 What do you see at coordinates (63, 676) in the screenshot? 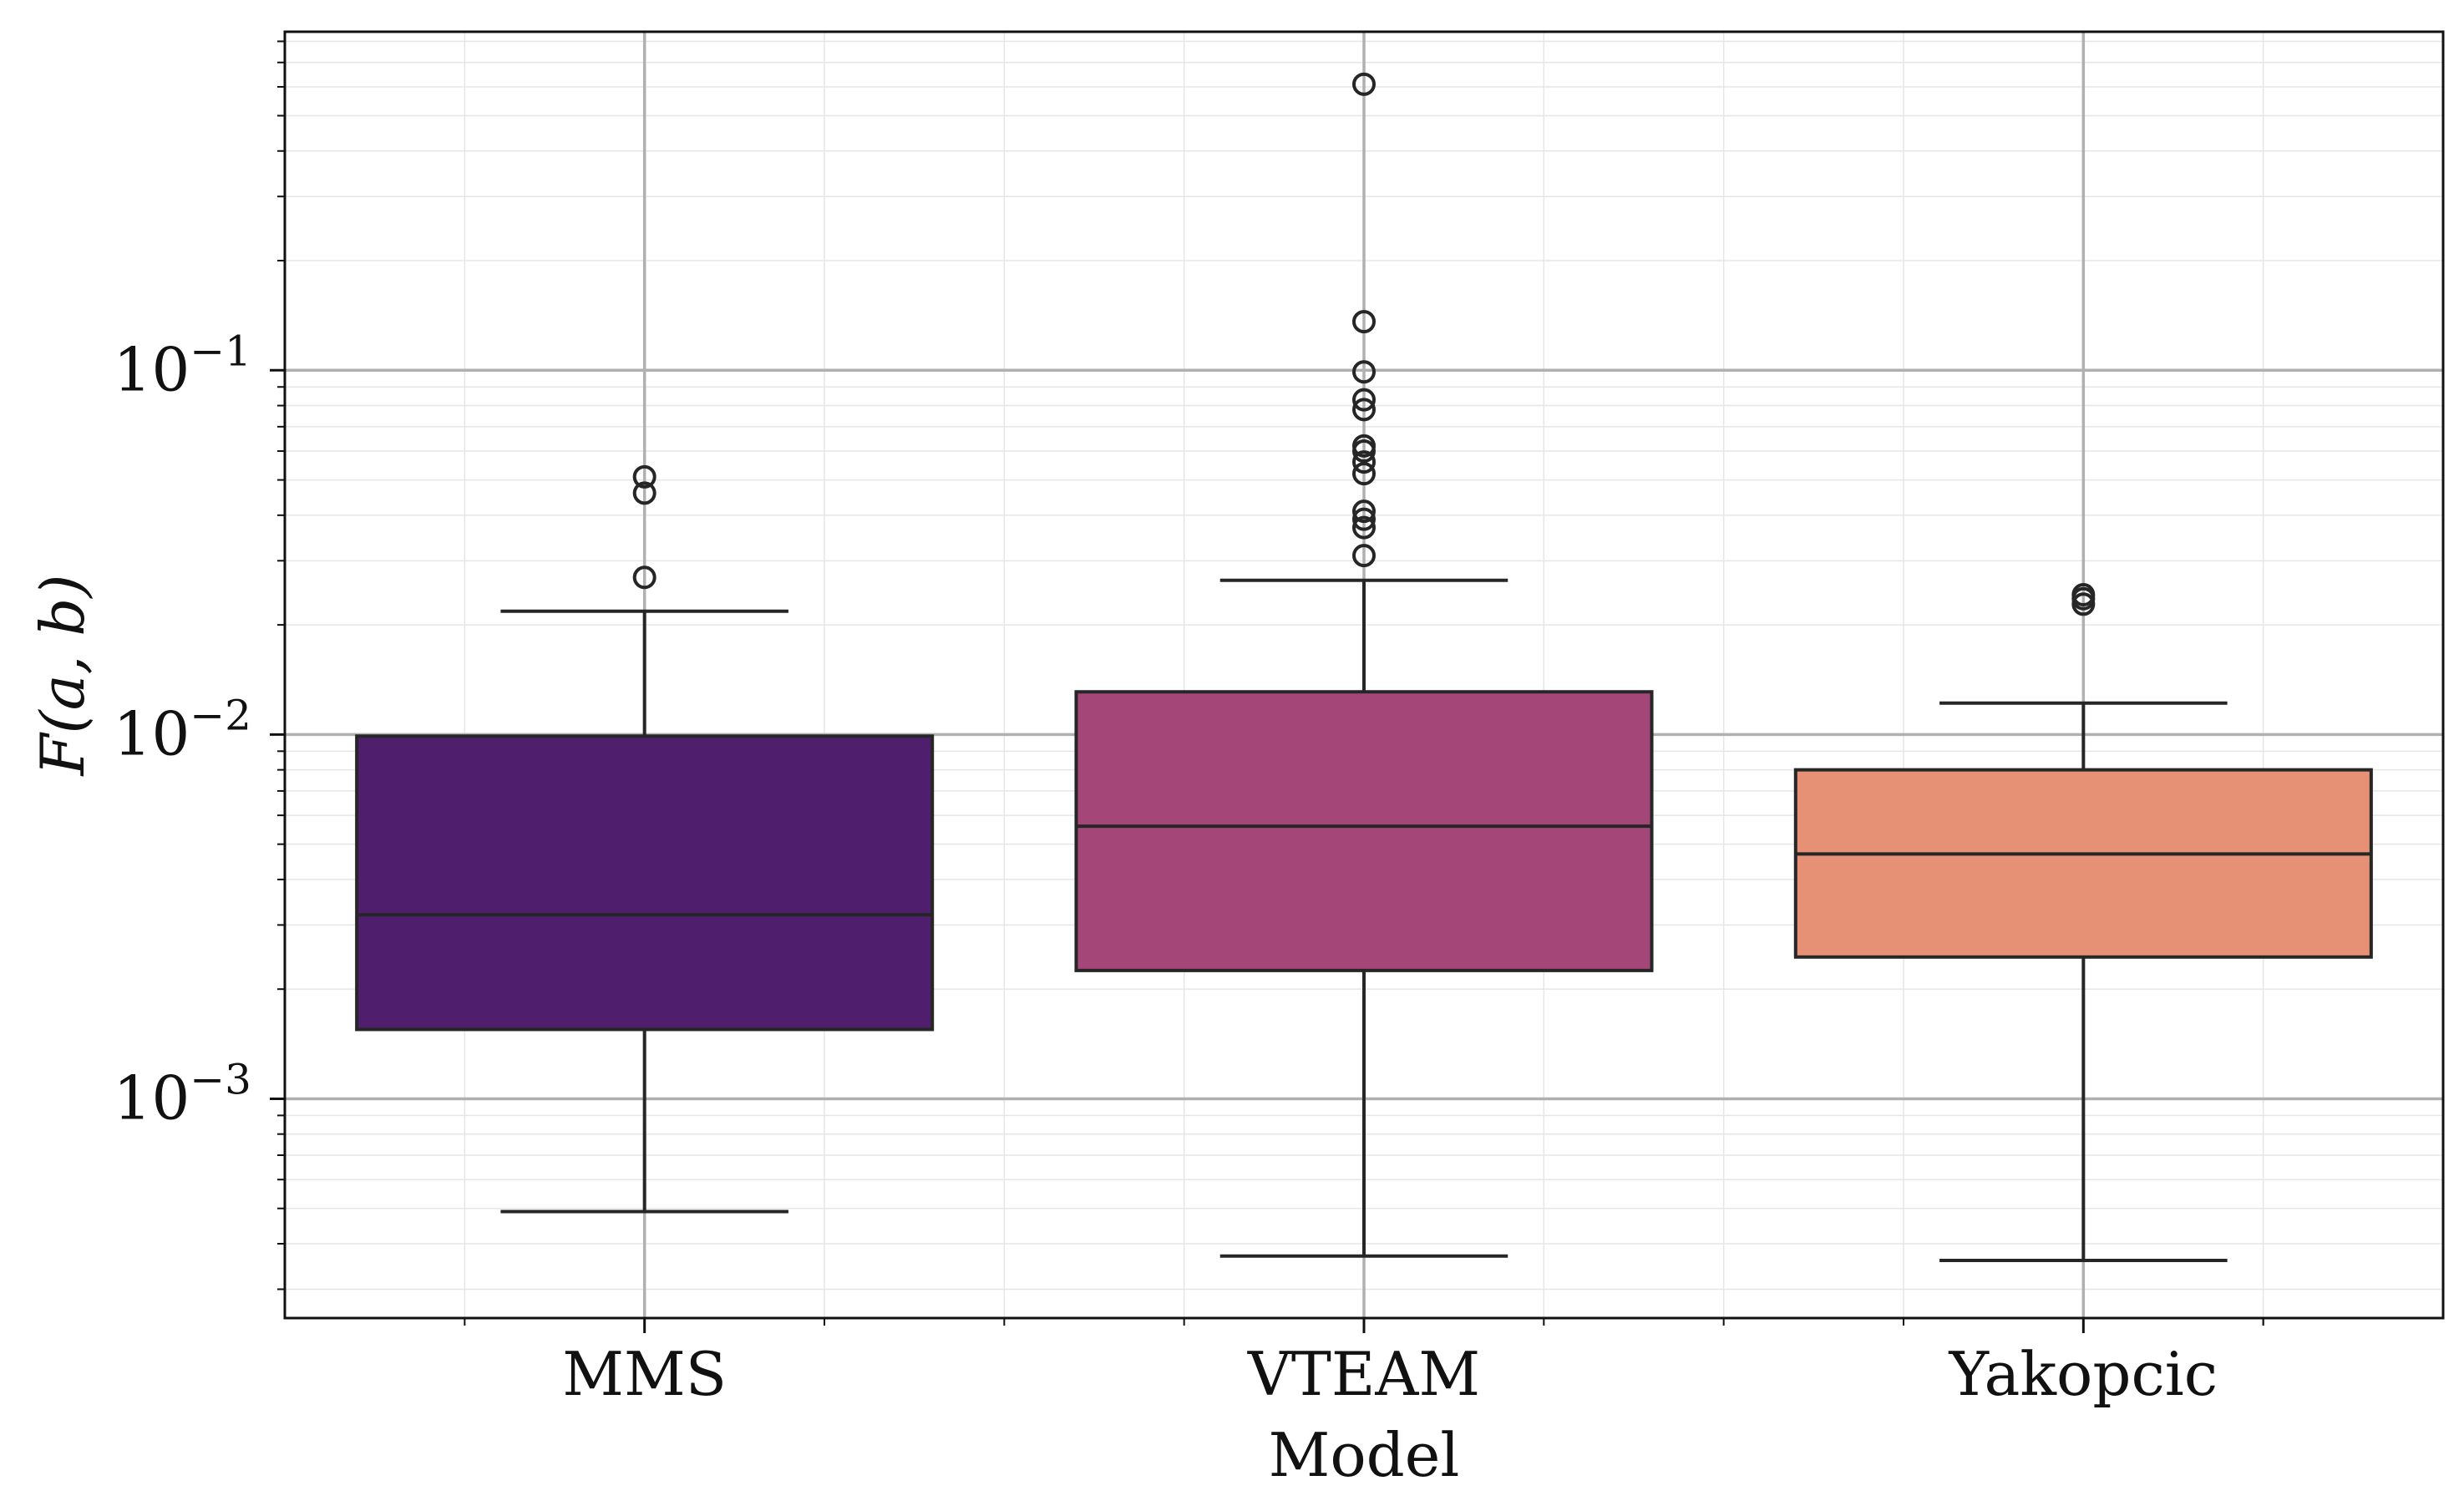
I see `y-axis-label: F(a, b)` at bounding box center [63, 676].